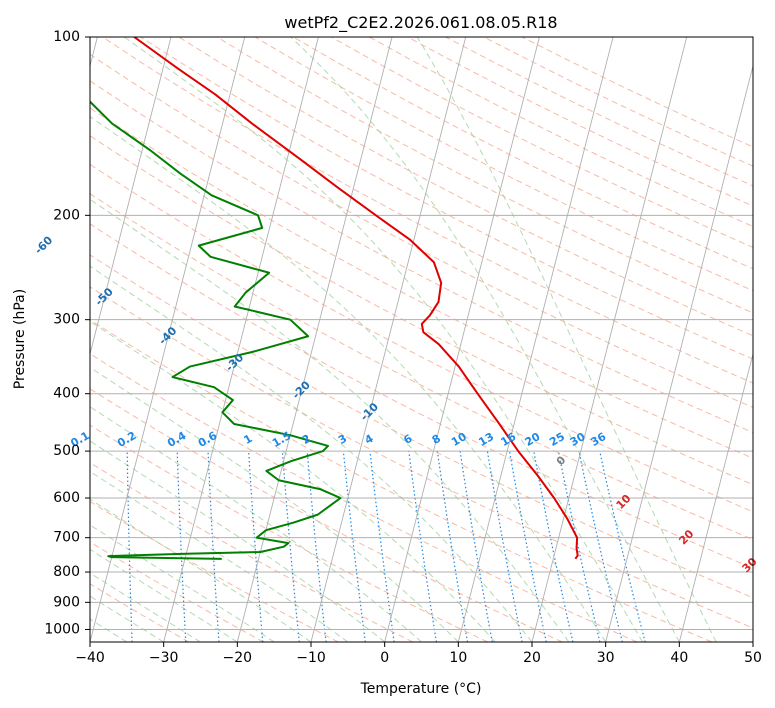 Image resolution: width=775 pixels, height=708 pixels. What do you see at coordinates (384, 658) in the screenshot?
I see `x-tick-label: 0` at bounding box center [384, 658].